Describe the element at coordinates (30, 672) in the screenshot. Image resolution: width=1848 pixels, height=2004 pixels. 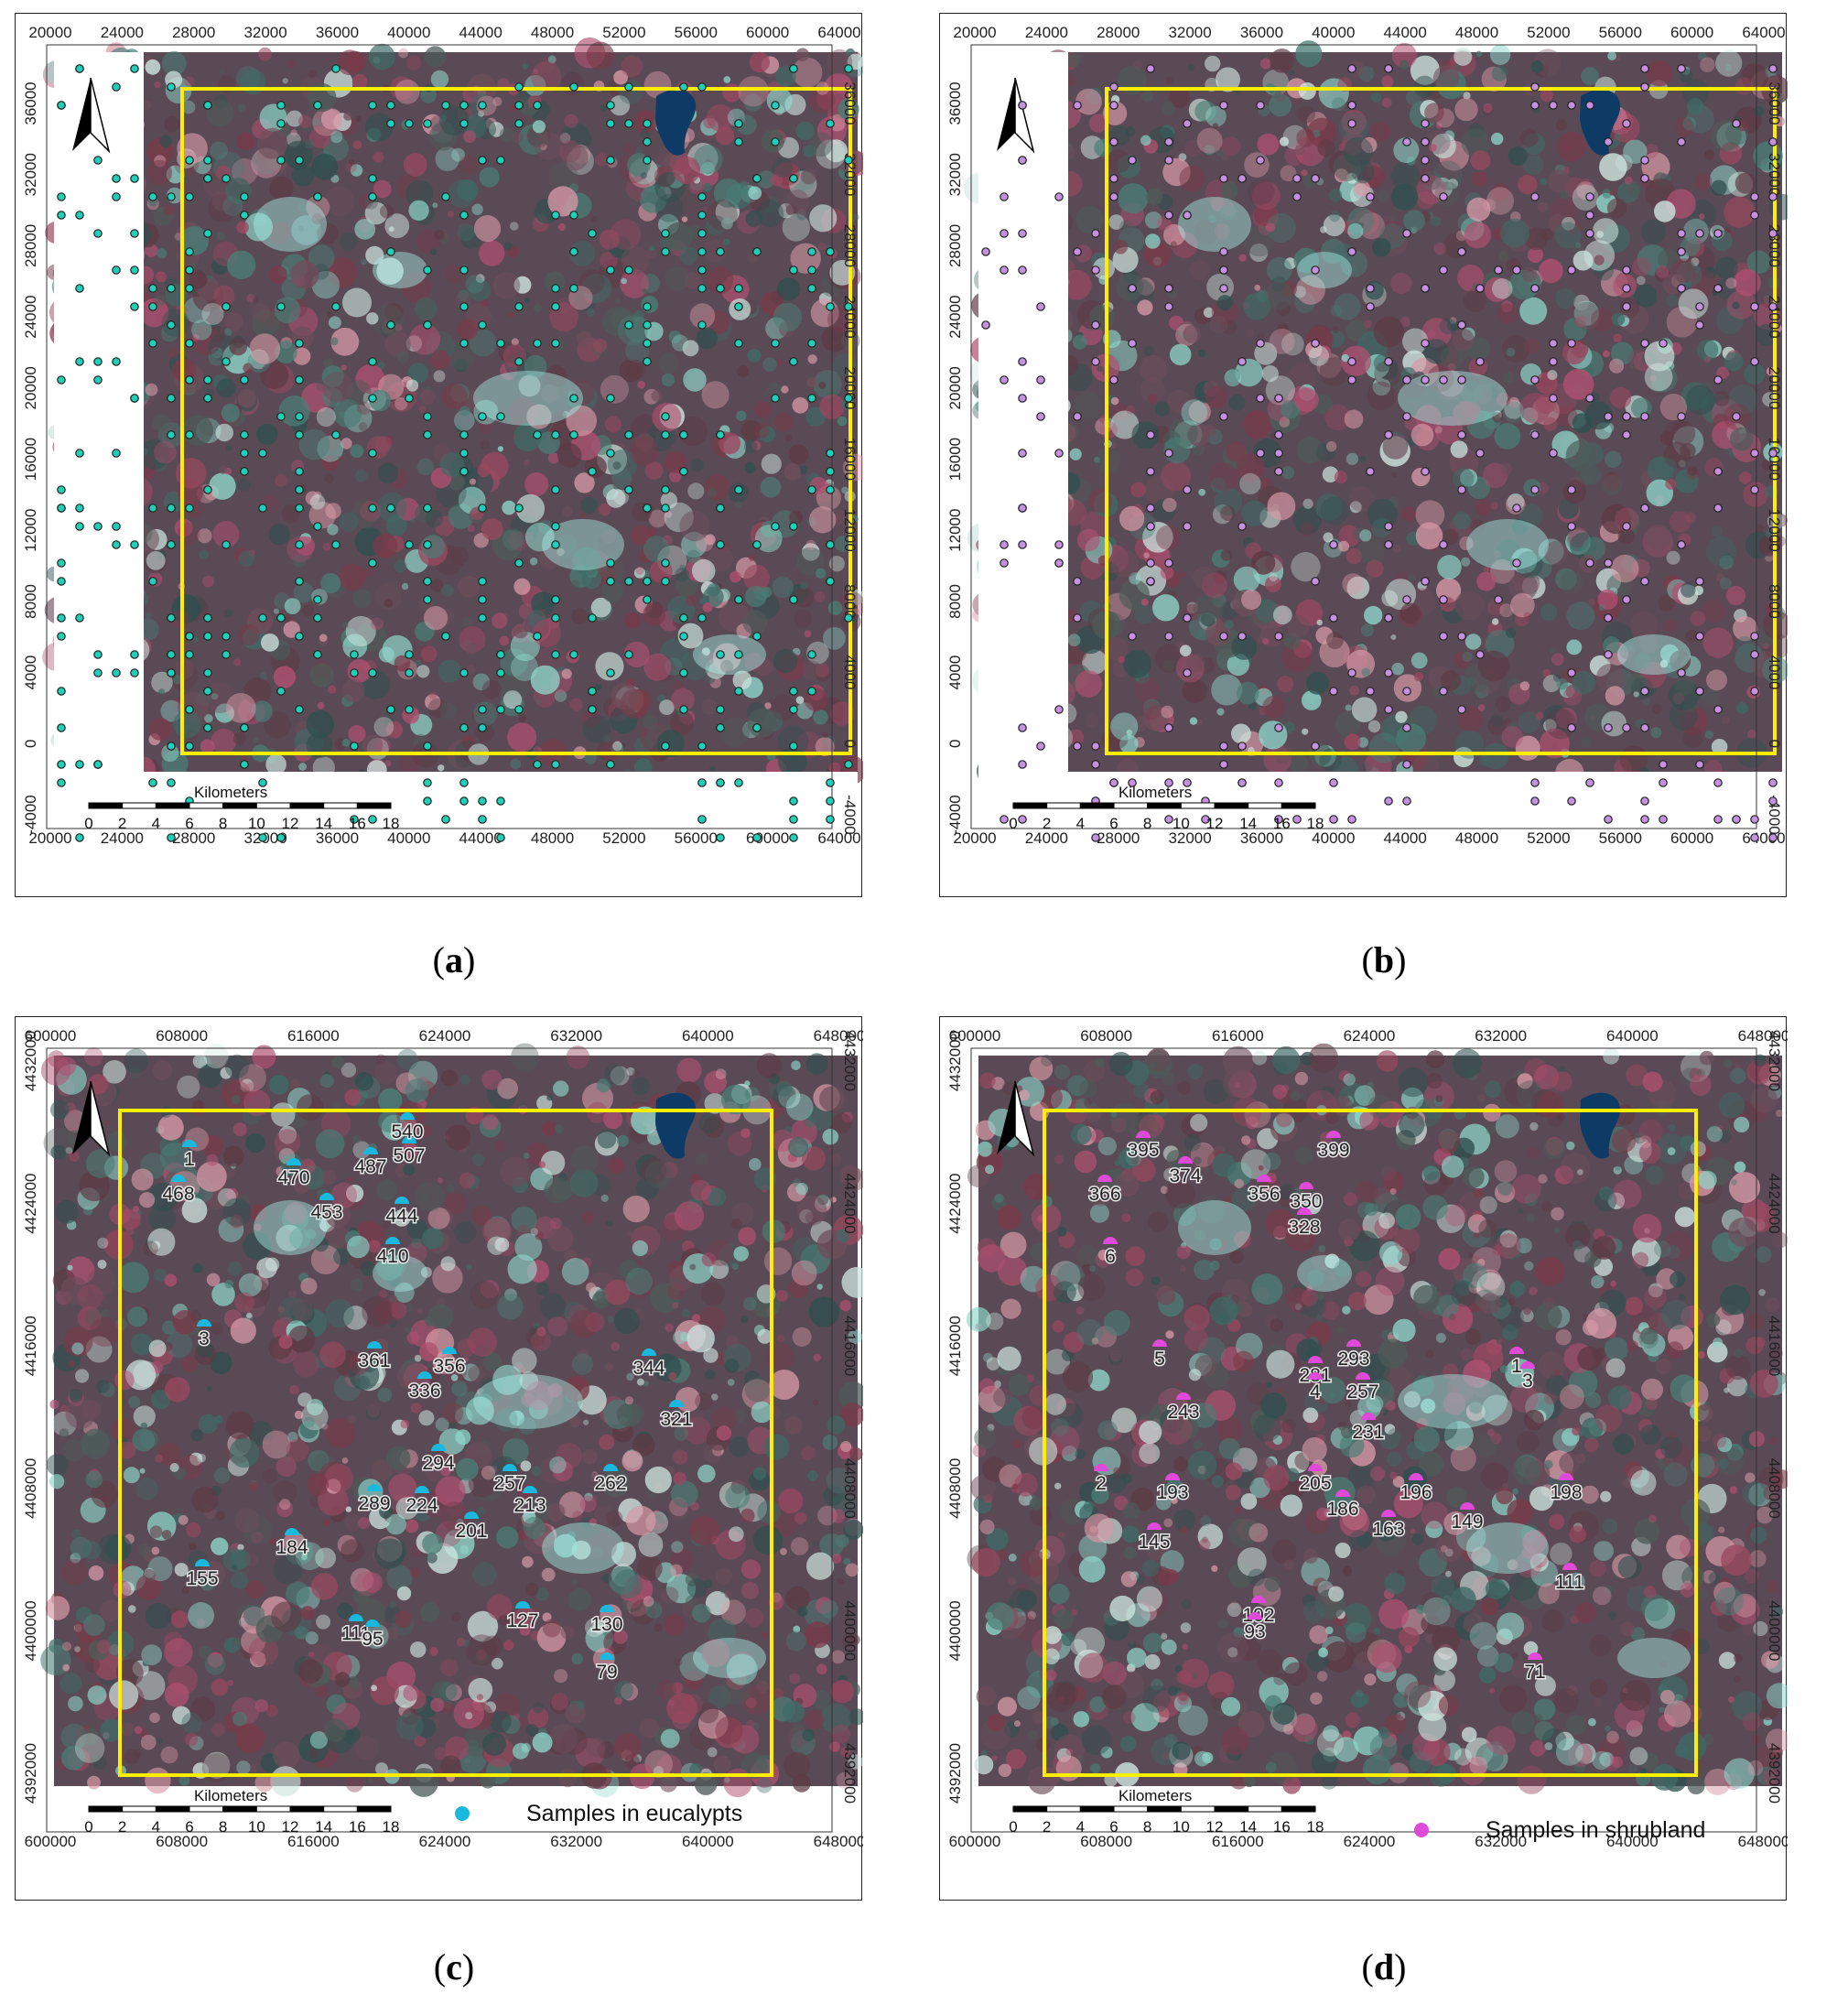
I see `y-tick-label-left: 4000` at that location.